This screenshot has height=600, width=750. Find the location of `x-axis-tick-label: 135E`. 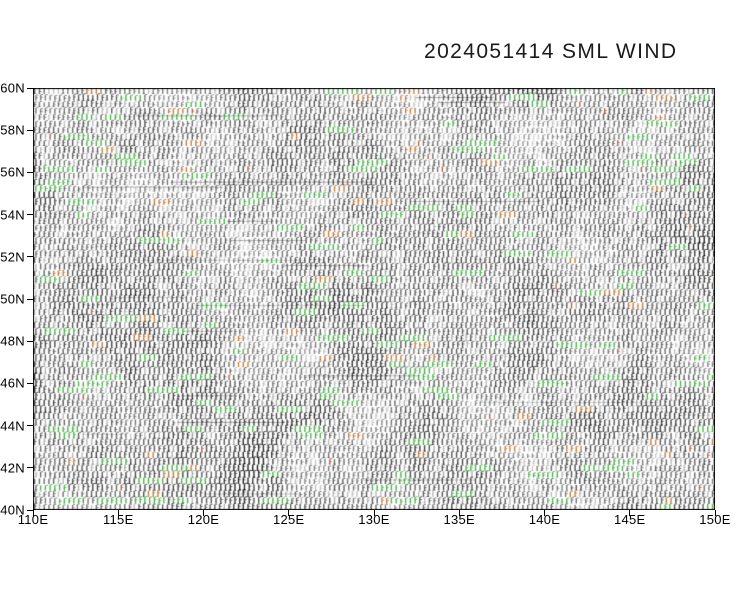

x-axis-tick-label: 135E is located at coordinates (459, 519).